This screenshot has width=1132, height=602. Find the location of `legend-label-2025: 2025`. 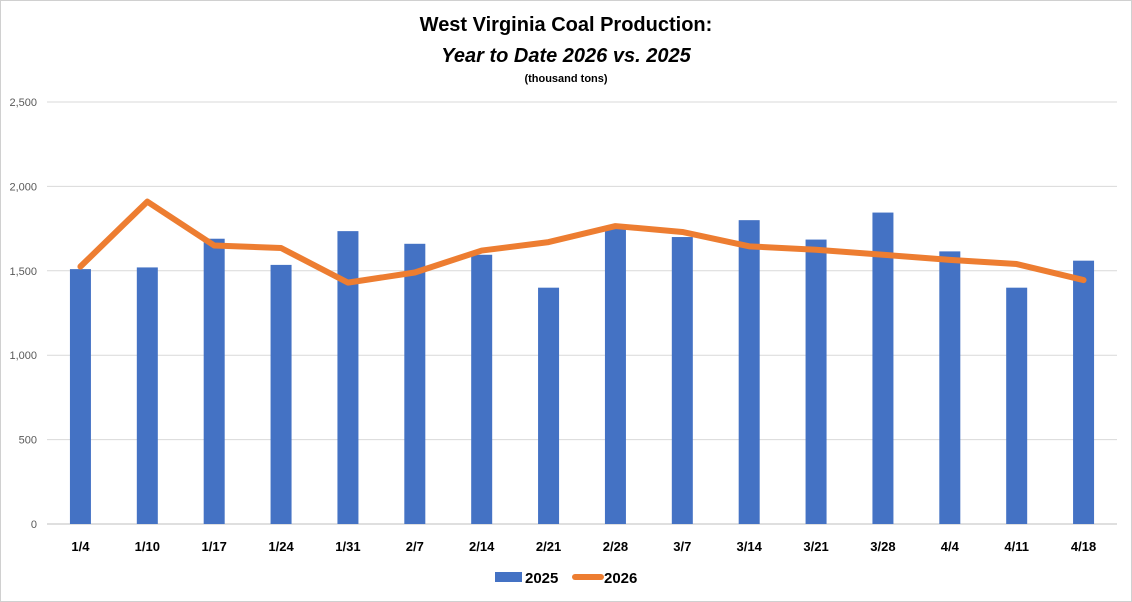

legend-label-2025: 2025 is located at coordinates (541, 578).